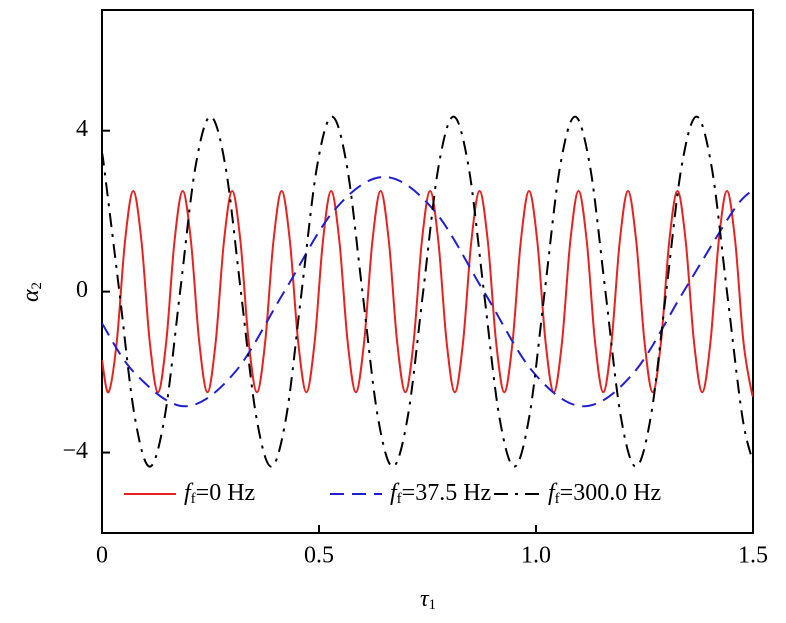 The image size is (786, 623). I want to click on y-axis-label: α2, so click(32, 292).